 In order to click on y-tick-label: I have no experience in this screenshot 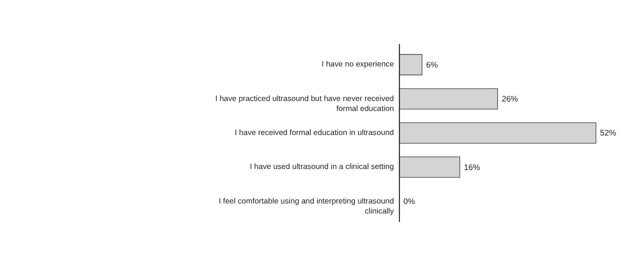, I will do `click(358, 64)`.